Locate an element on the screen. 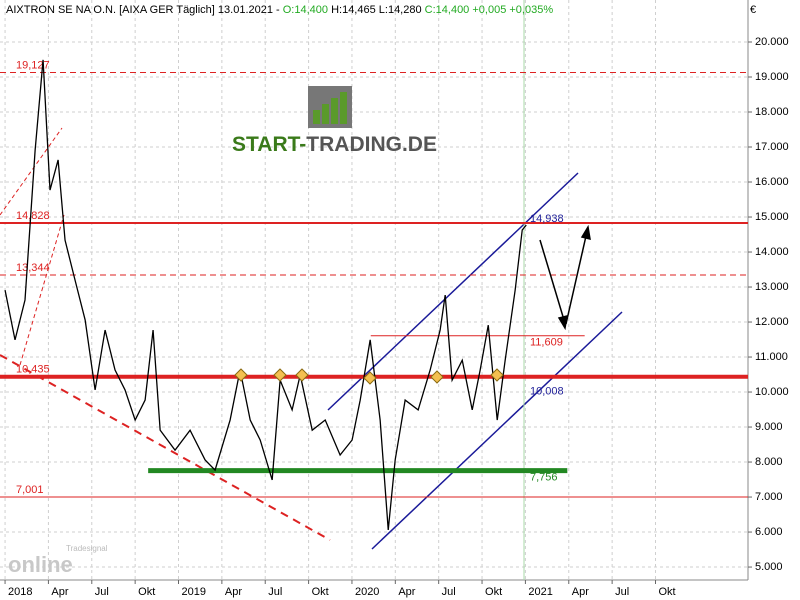 The image size is (800, 600). y-tick-label: 17.000 is located at coordinates (772, 147).